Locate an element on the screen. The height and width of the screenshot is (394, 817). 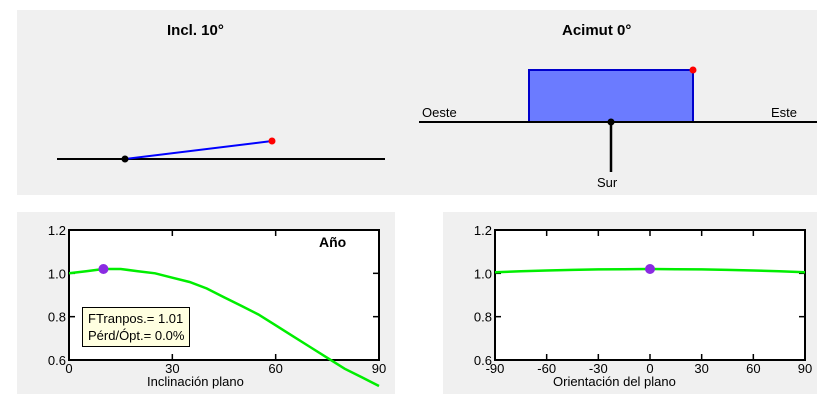
west-label: Oeste is located at coordinates (439, 112).